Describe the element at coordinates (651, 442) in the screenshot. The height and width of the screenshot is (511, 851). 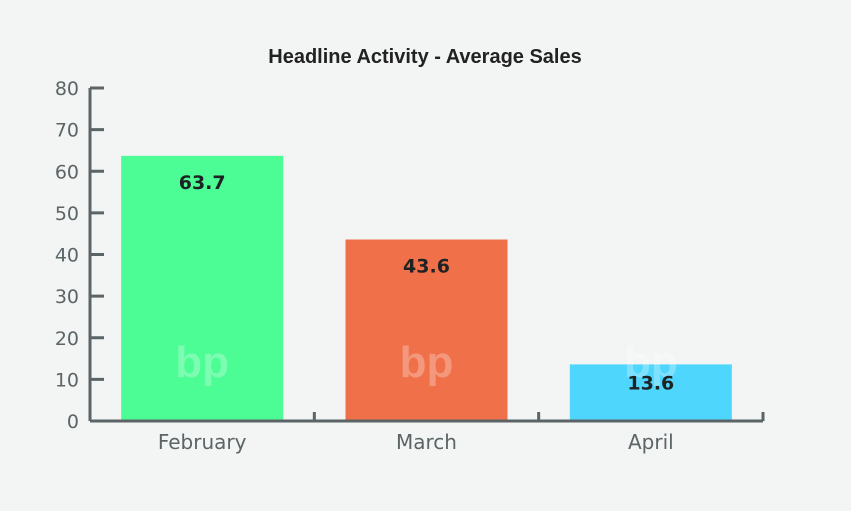
I see `x-tick-label-april: April` at that location.